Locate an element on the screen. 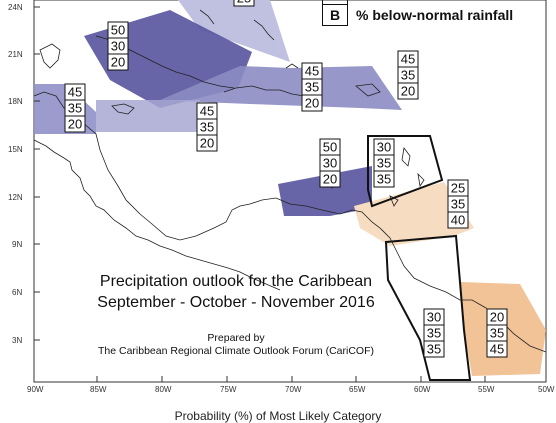 This screenshot has width=556, height=423. prepared-by: Prepared by is located at coordinates (236, 338).